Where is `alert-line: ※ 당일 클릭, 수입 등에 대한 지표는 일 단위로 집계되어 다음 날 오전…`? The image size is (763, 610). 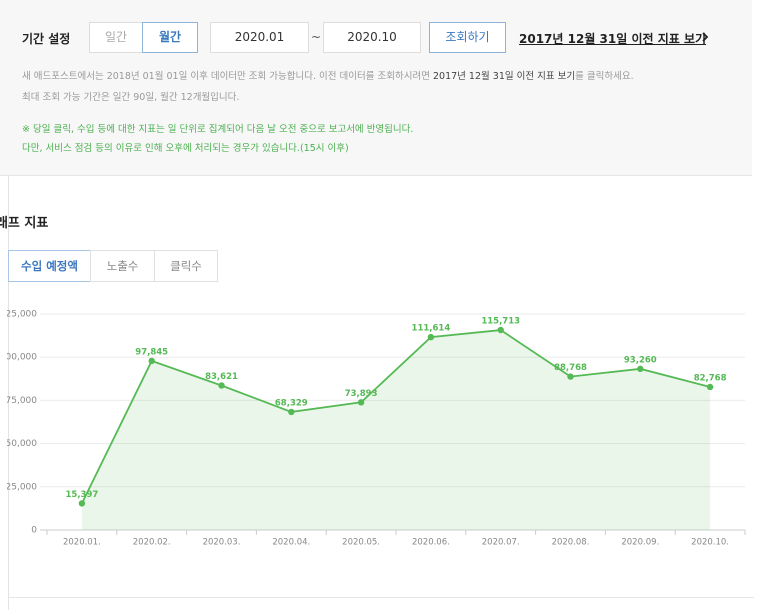
alert-line: ※ 당일 클릭, 수입 등에 대한 지표는 일 단위로 집계되어 다음 날 오전… is located at coordinates (218, 129).